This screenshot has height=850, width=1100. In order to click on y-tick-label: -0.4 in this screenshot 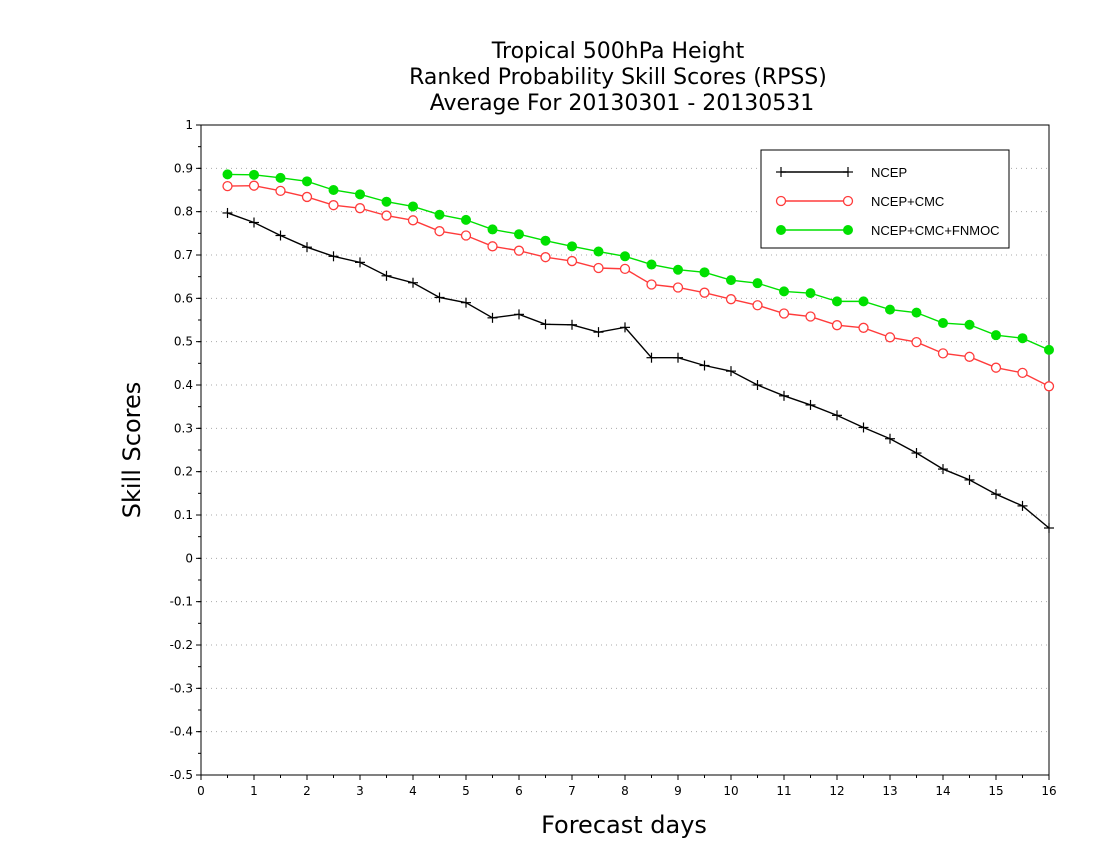, I will do `click(181, 732)`.